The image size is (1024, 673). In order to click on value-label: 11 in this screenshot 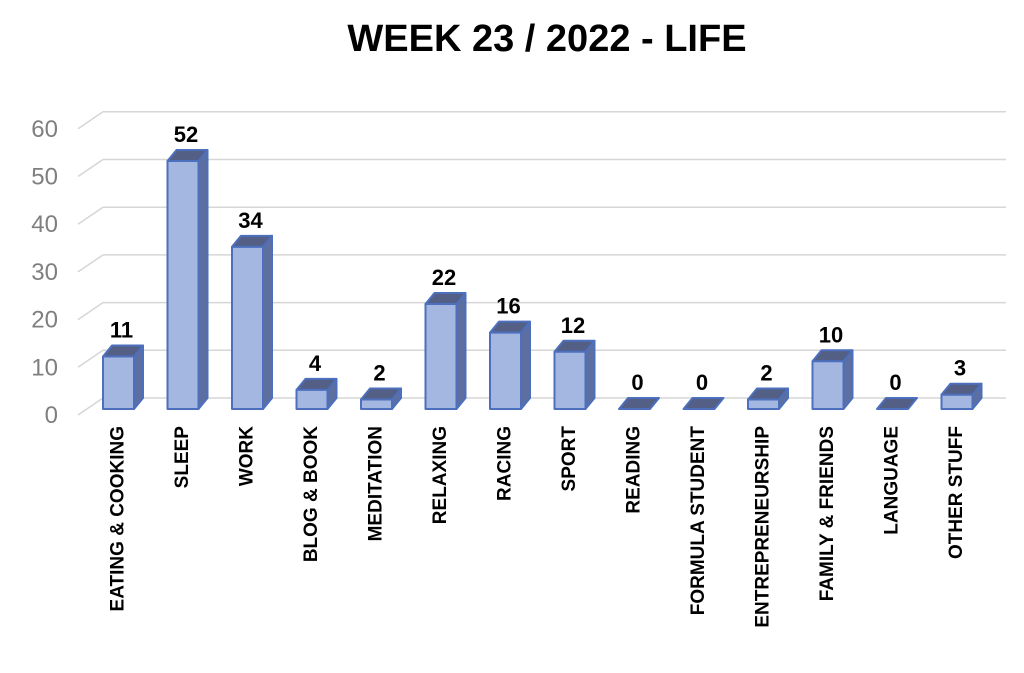, I will do `click(121, 330)`.